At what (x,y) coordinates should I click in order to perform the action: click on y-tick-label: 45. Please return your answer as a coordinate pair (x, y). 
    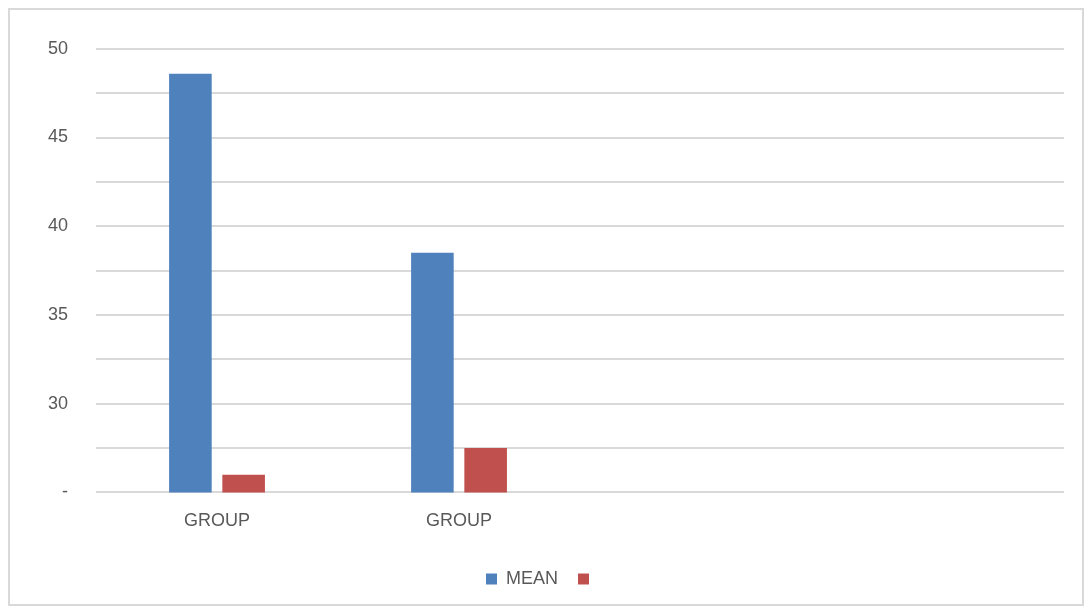
    Looking at the image, I should click on (58, 136).